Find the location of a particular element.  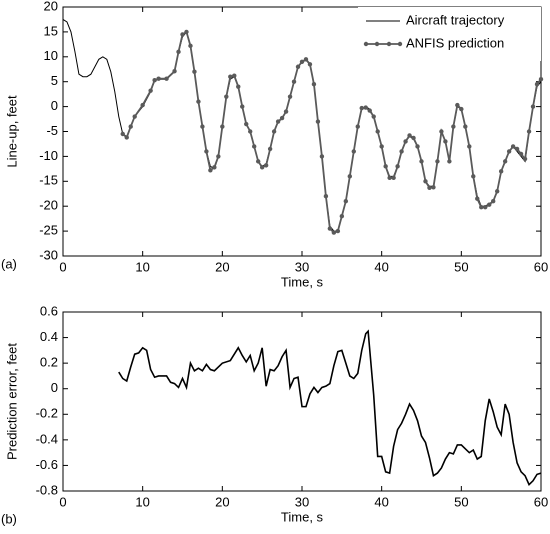

y-tick-label: -5 is located at coordinates (52, 130).